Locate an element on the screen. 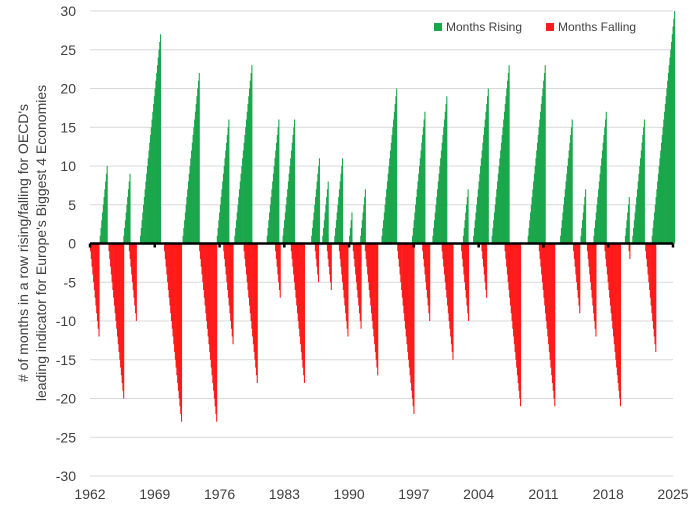 The height and width of the screenshot is (508, 700). legend-label-rising: Months Rising is located at coordinates (484, 27).